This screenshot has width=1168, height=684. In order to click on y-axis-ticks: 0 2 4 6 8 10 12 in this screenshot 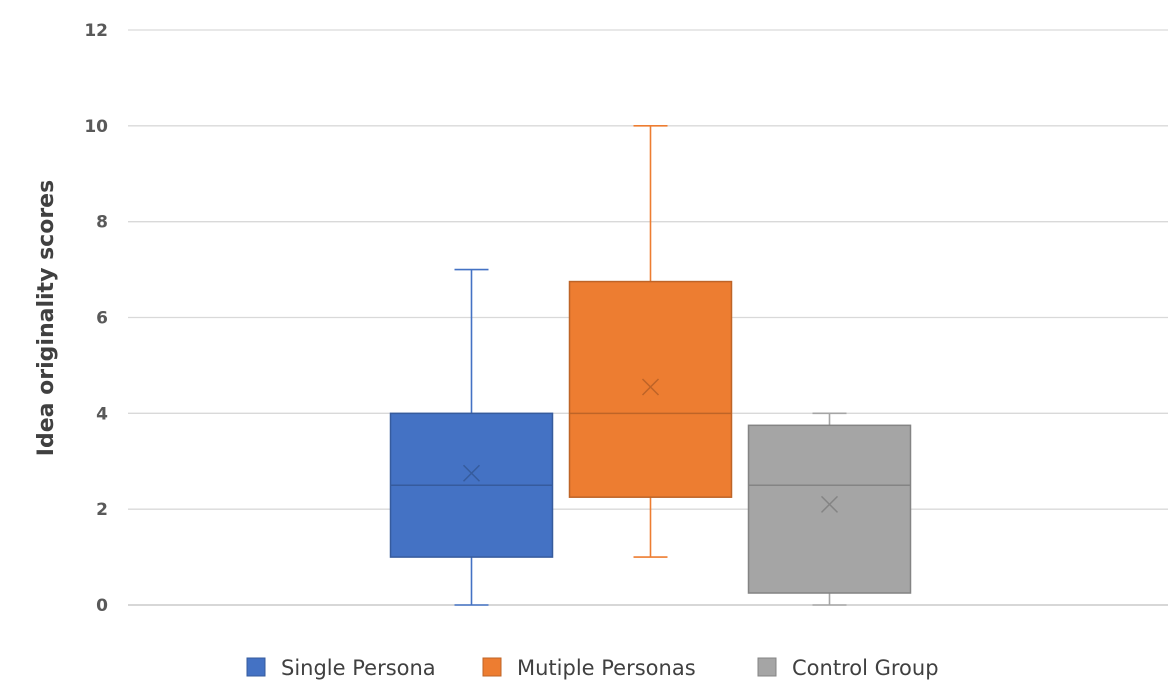, I will do `click(96, 318)`.